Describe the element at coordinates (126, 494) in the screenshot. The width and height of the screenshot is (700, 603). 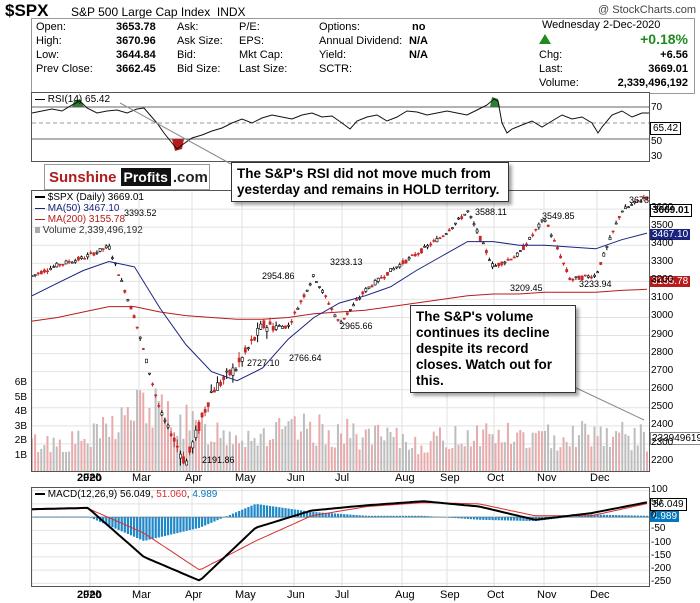
I see `macd-legend: MACD(12,26,9) 56.049, 51.060, 4.989` at that location.